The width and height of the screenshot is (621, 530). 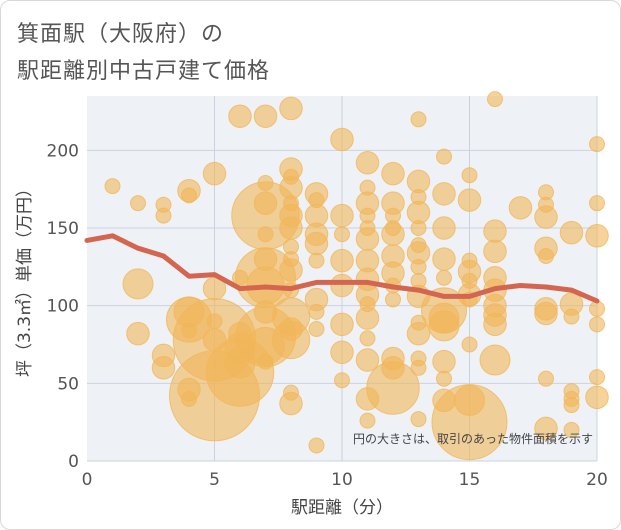 I want to click on y-tick-label: 150, so click(x=63, y=229).